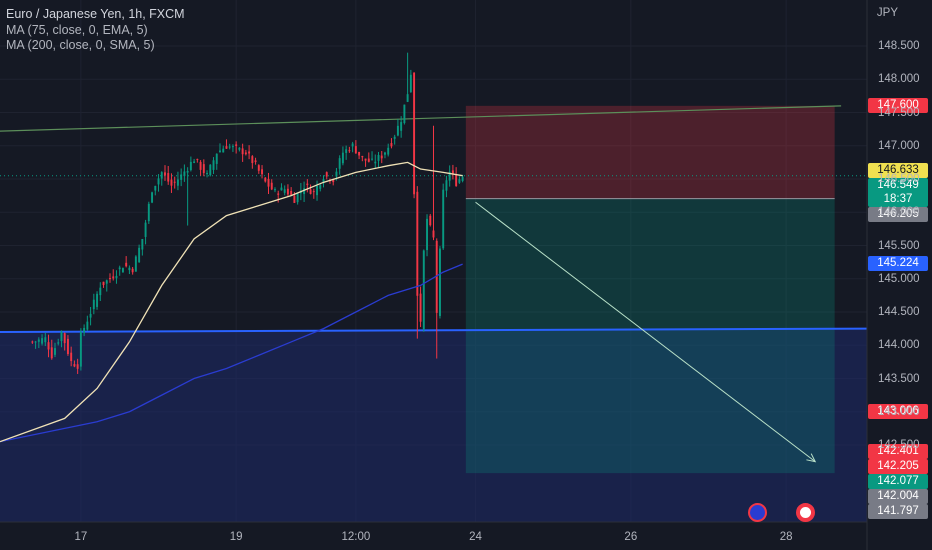 Image resolution: width=932 pixels, height=550 pixels. I want to click on price-label-stop: 147.600, so click(898, 106).